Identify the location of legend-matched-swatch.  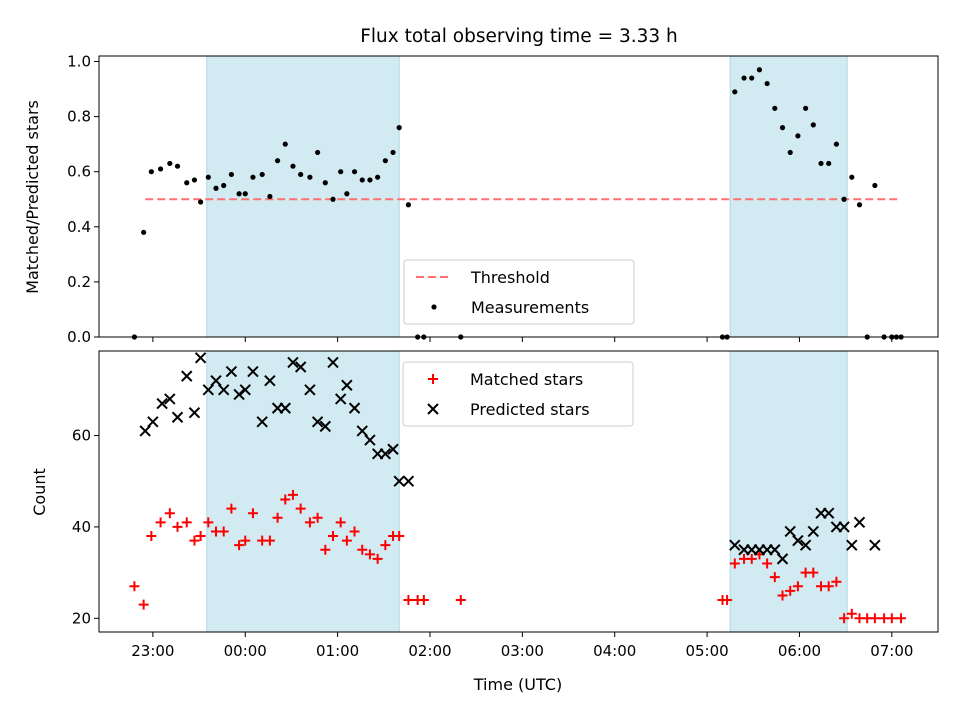
(433, 379).